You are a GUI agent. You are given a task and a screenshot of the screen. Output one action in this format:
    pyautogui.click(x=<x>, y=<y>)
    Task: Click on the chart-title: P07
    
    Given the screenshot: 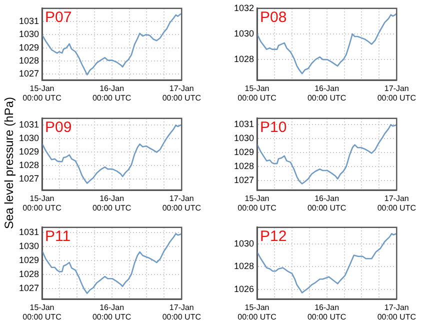 What is the action you would take?
    pyautogui.click(x=58, y=17)
    